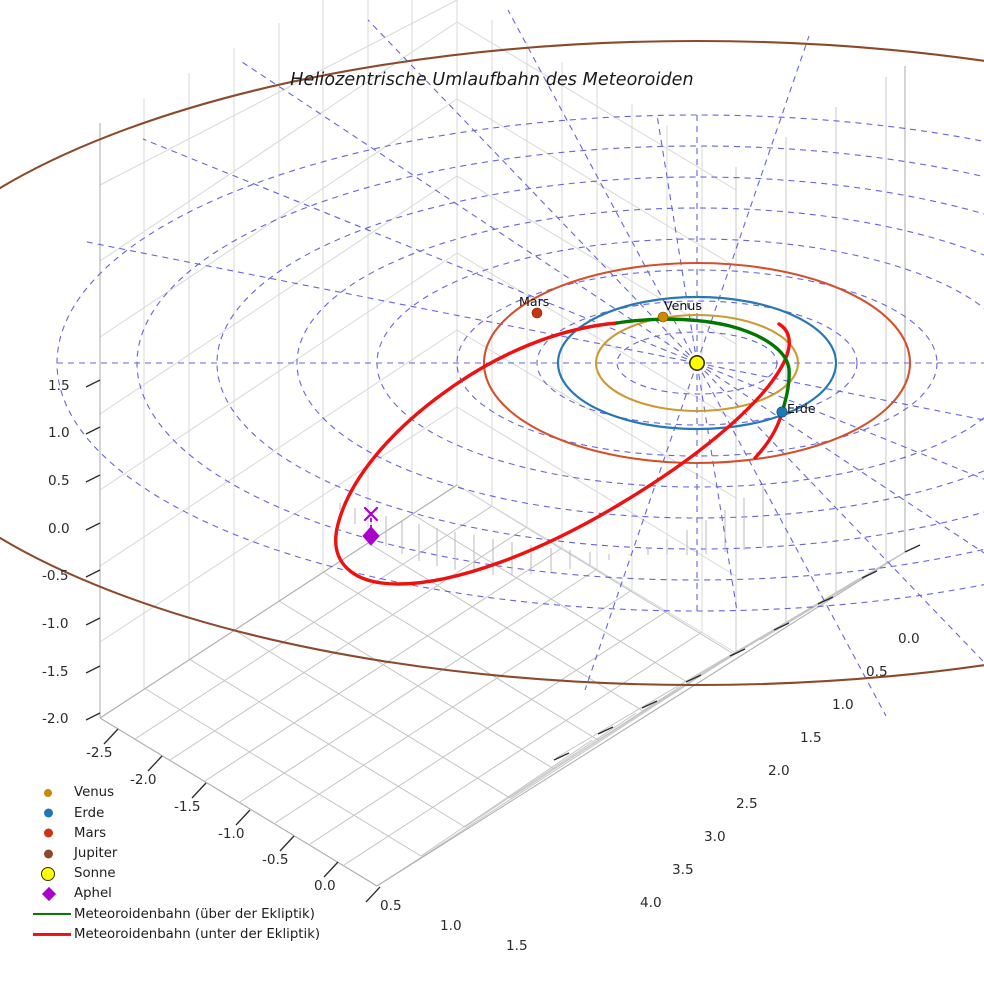  What do you see at coordinates (59, 386) in the screenshot?
I see `z-tick-0: 1.5` at bounding box center [59, 386].